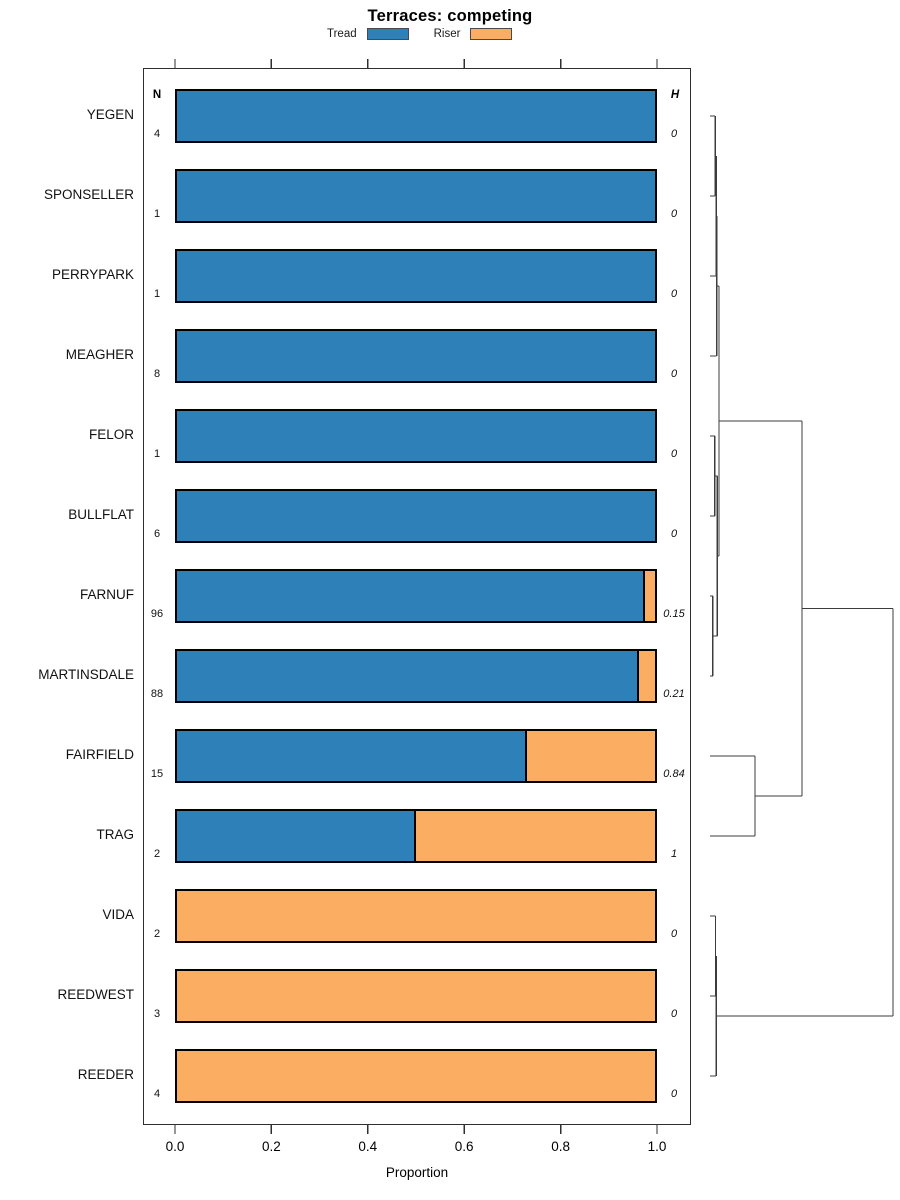 The width and height of the screenshot is (900, 1200). I want to click on n-value-perrypark: 1, so click(157, 294).